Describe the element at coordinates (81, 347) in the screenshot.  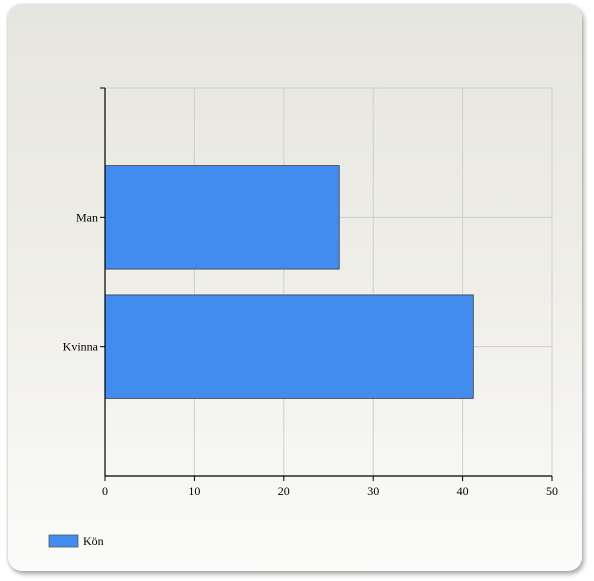
I see `y-tick-label: Kvinna` at that location.